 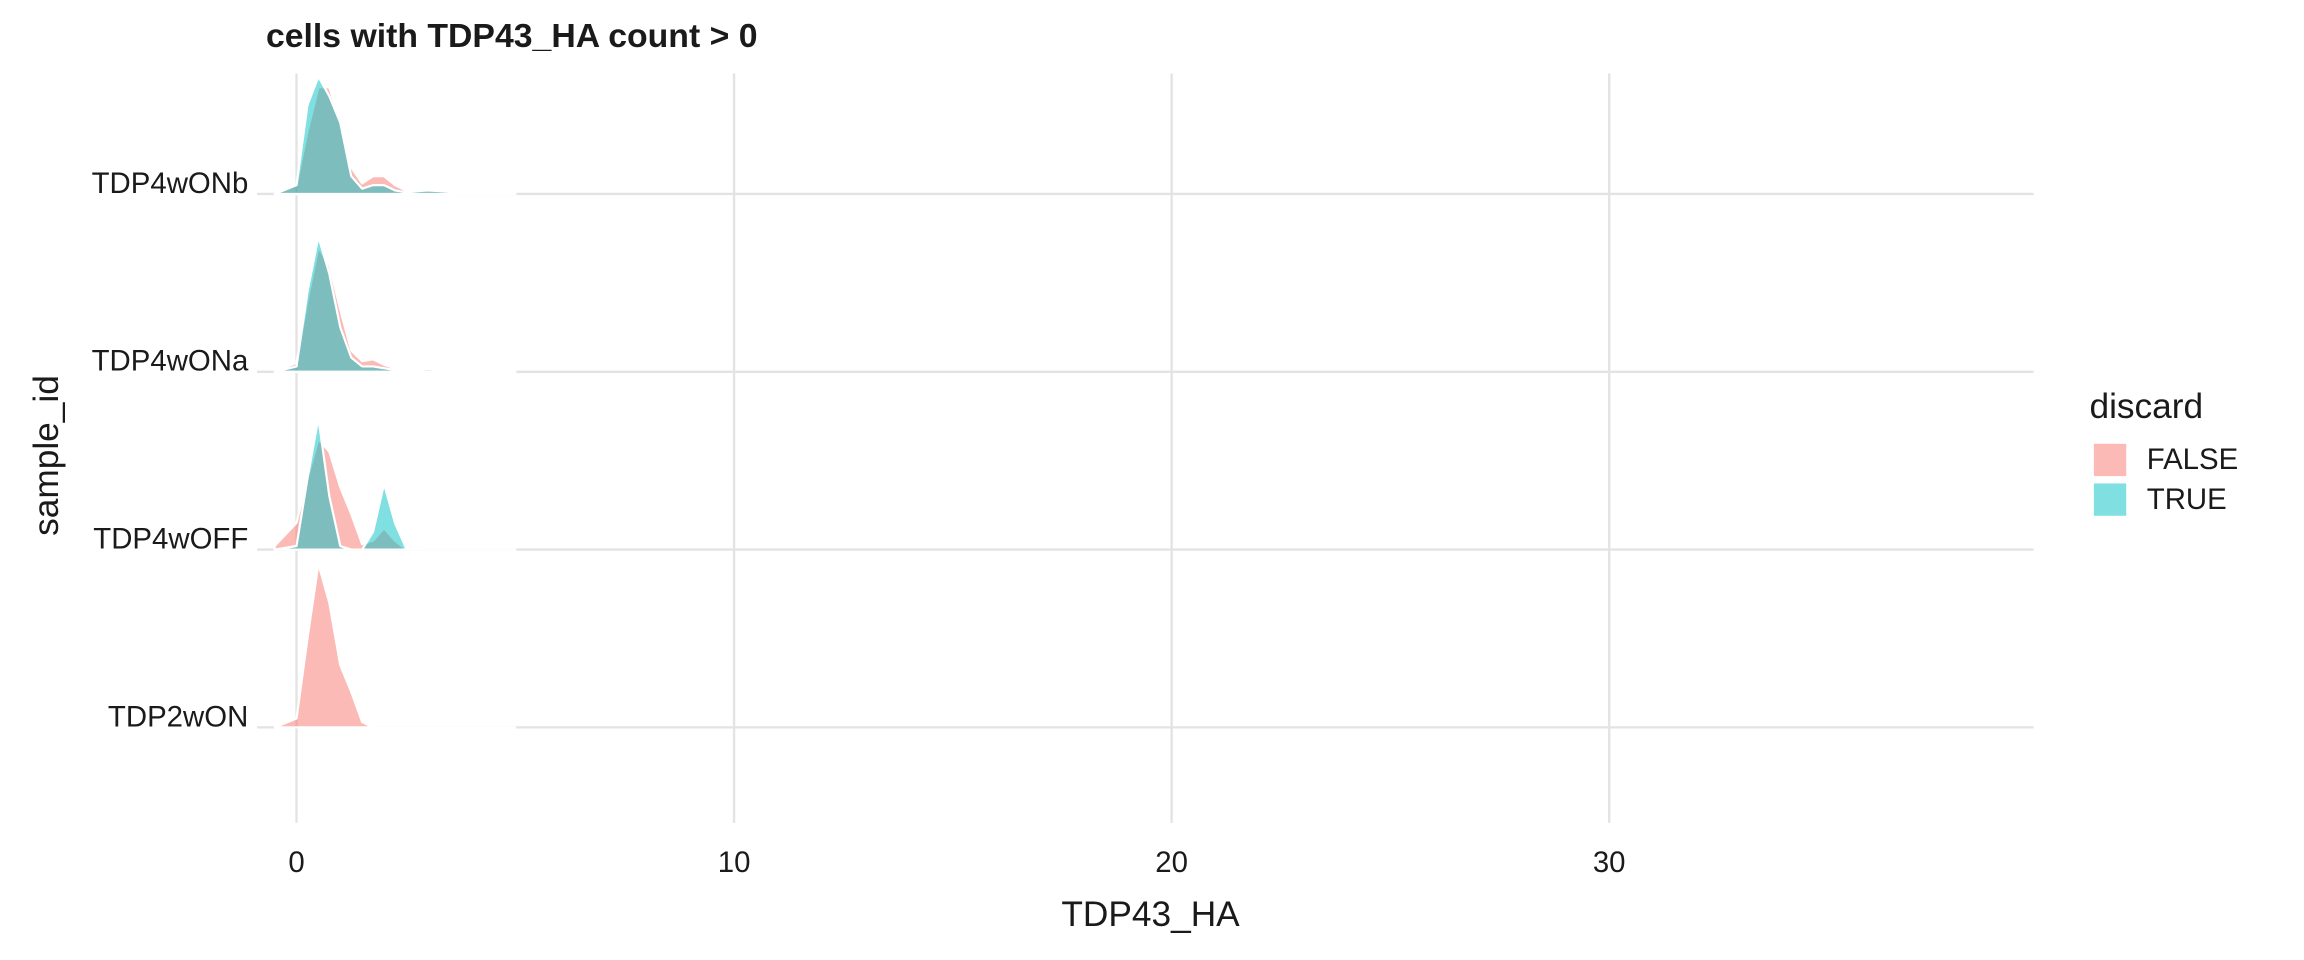 What do you see at coordinates (734, 862) in the screenshot?
I see `x-tick-label: 10` at bounding box center [734, 862].